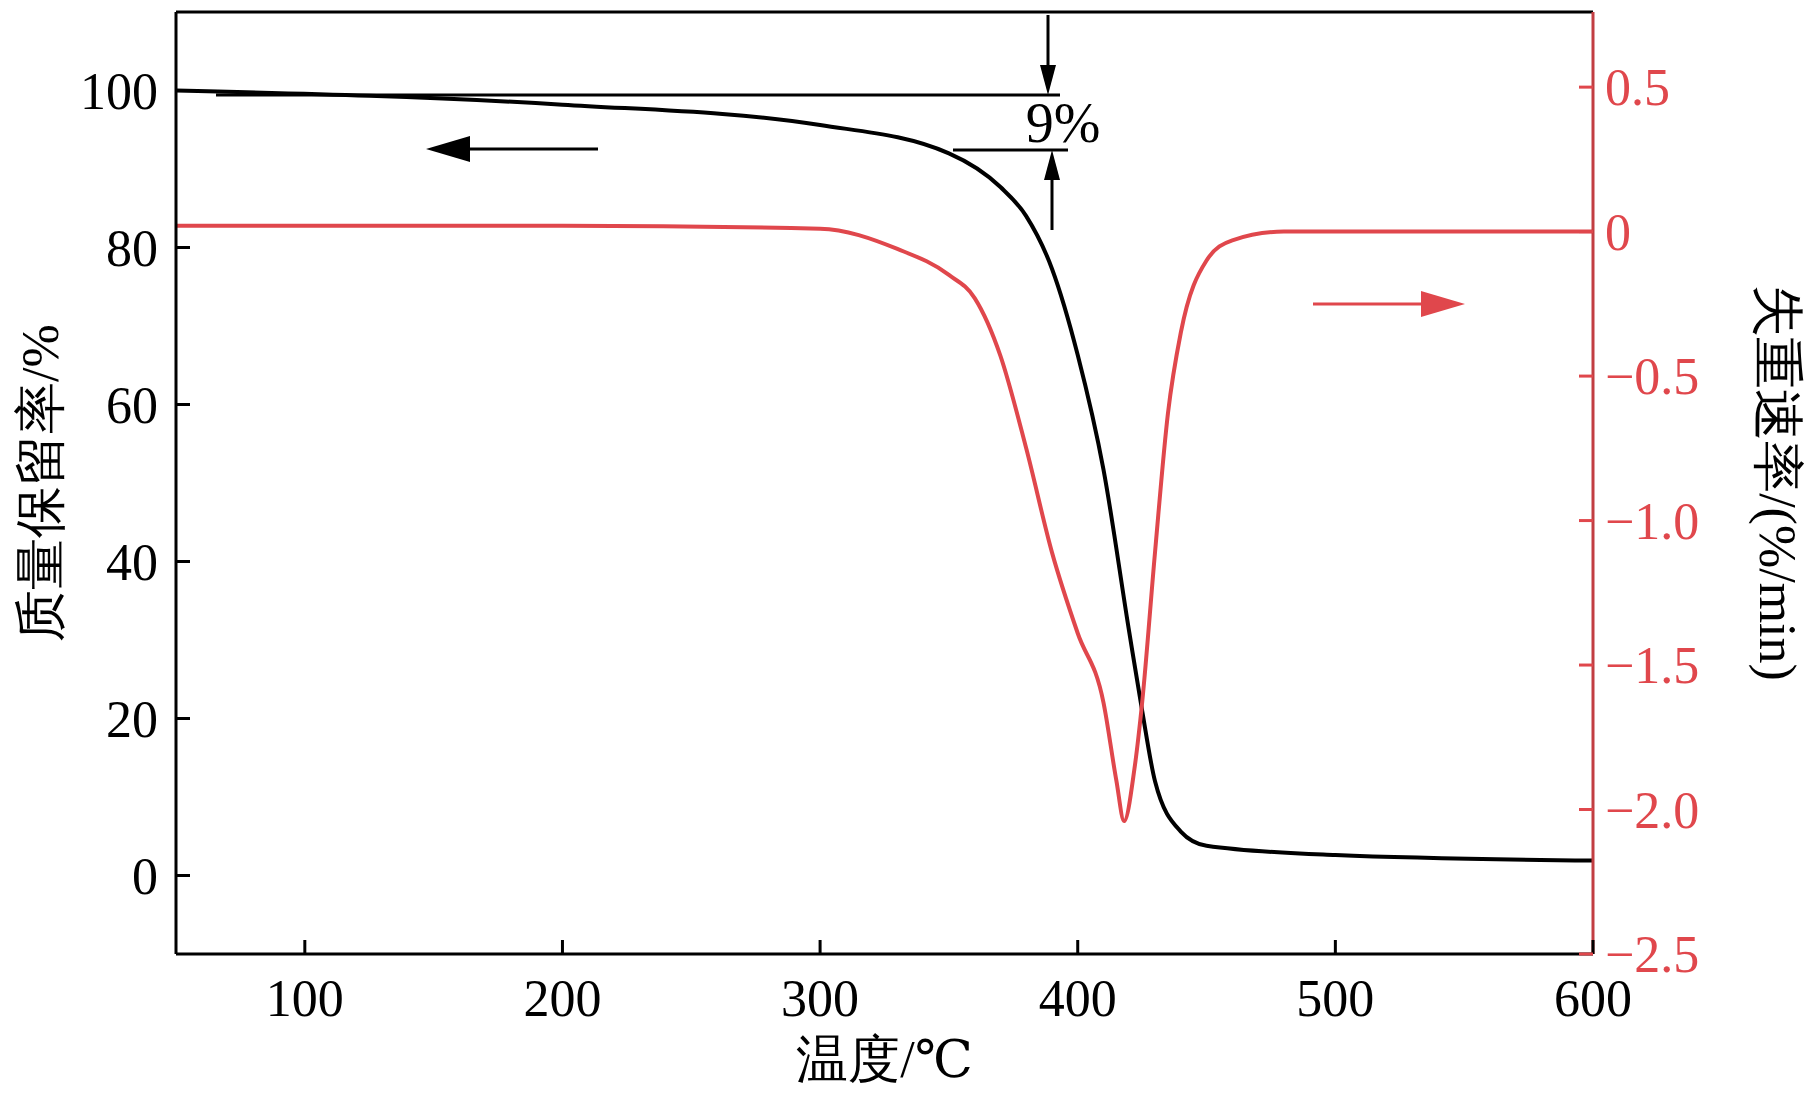  Describe the element at coordinates (1618, 232) in the screenshot. I see `y2-tick-label: 0` at that location.